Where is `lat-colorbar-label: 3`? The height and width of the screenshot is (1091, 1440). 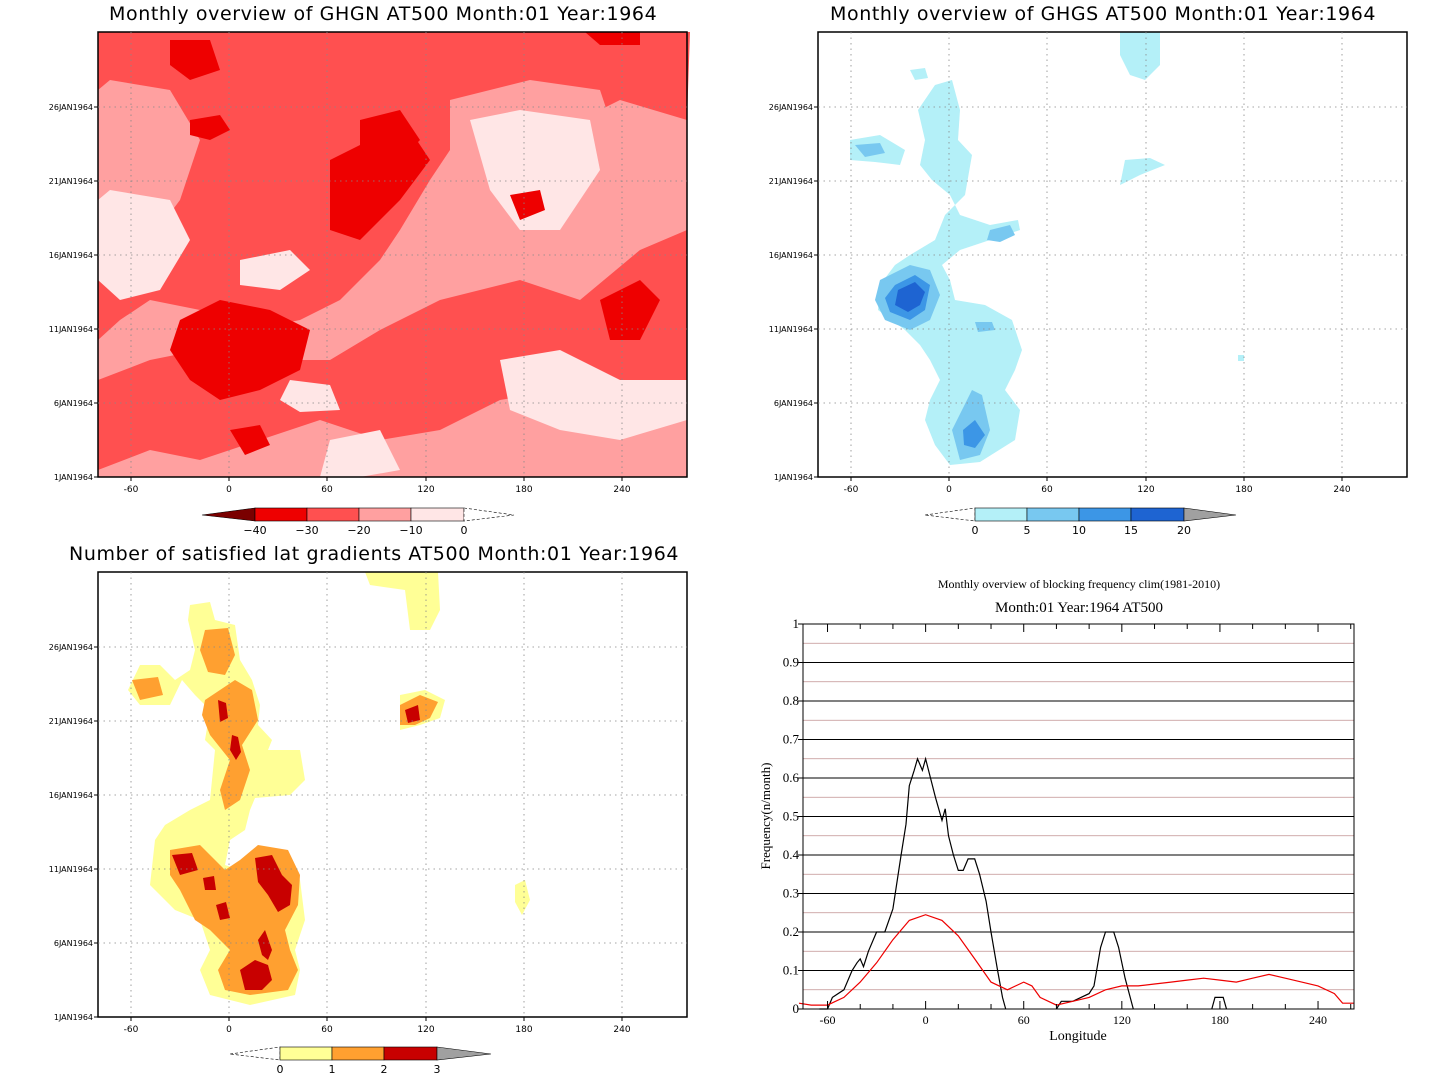 lat-colorbar-label: 3 is located at coordinates (437, 1069).